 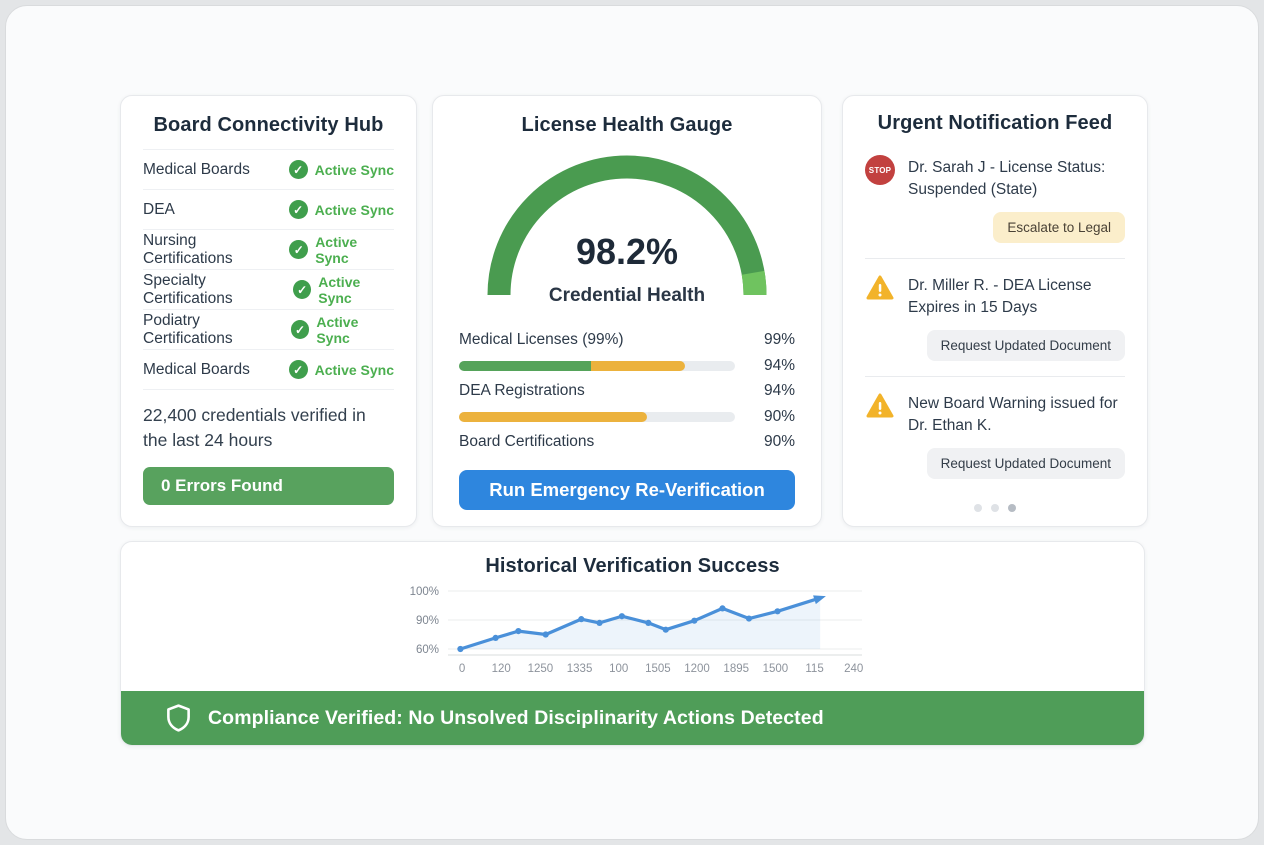 What do you see at coordinates (541, 339) in the screenshot?
I see `metric-label: Medical Licenses (99%)` at bounding box center [541, 339].